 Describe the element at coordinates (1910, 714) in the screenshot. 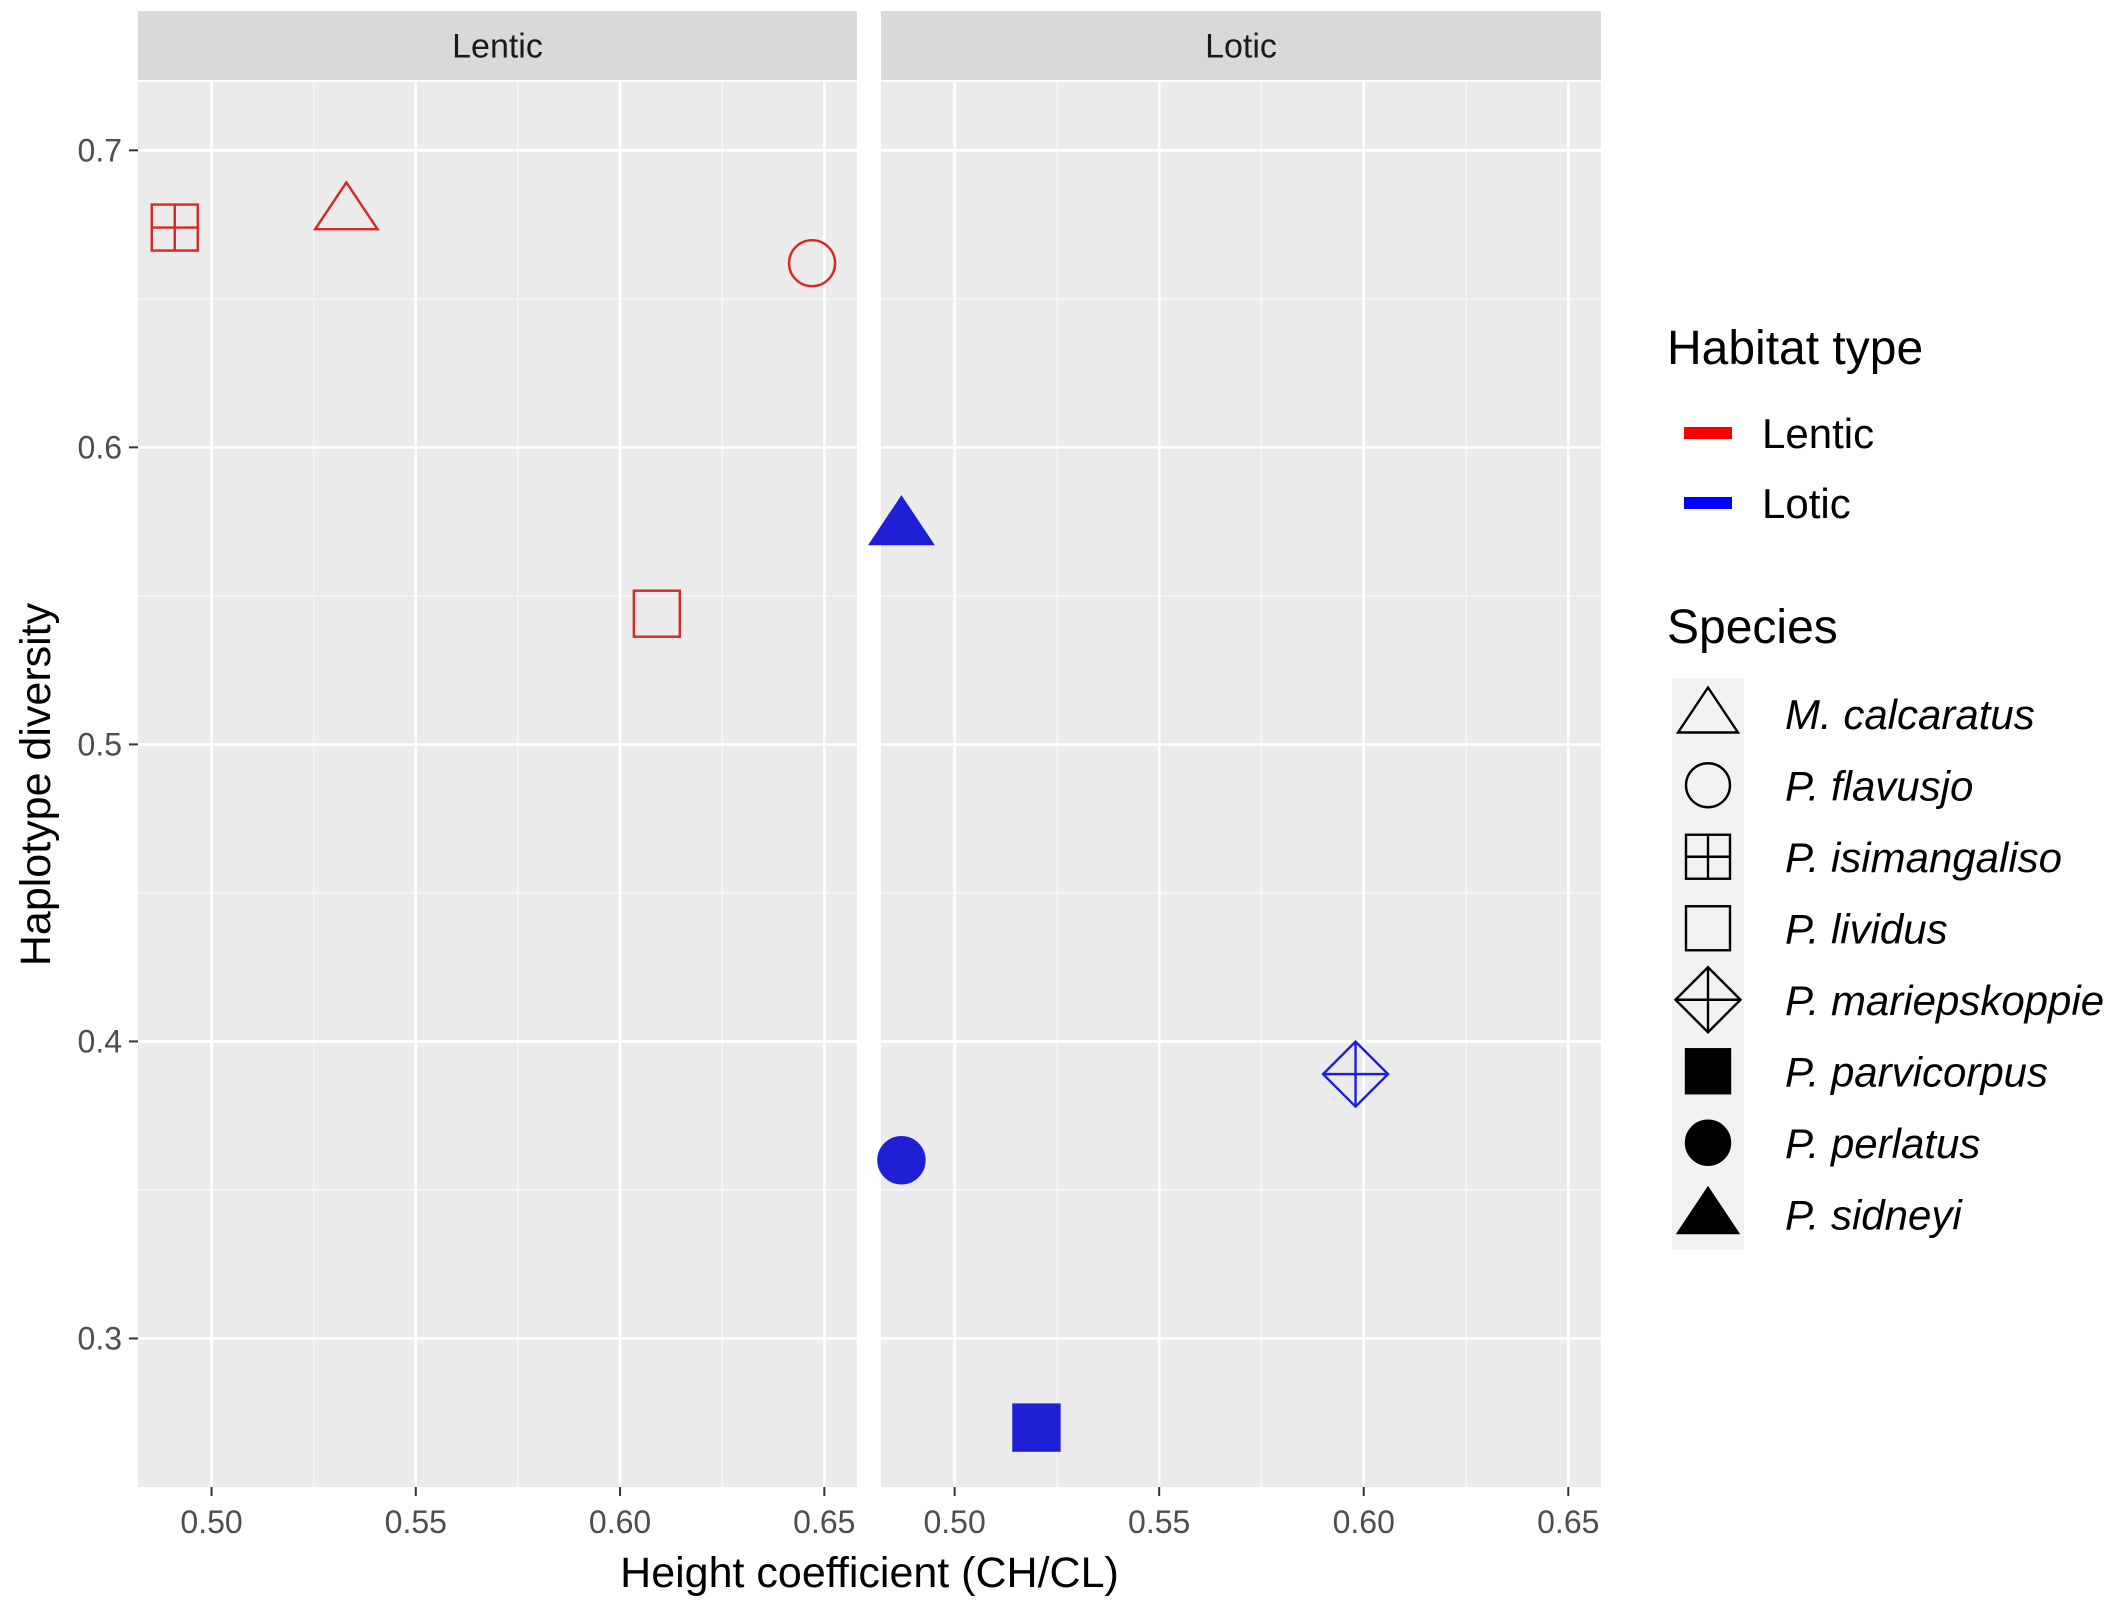

I see `legend-label-species: M. calcaratus` at that location.